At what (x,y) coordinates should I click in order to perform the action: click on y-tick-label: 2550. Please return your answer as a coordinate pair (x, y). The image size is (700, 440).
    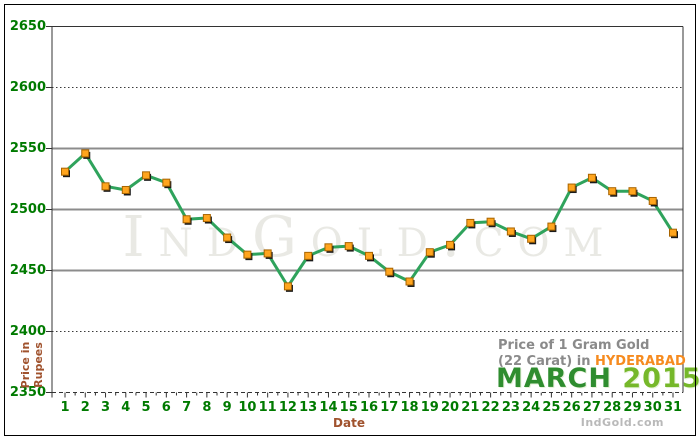
    Looking at the image, I should click on (27, 148).